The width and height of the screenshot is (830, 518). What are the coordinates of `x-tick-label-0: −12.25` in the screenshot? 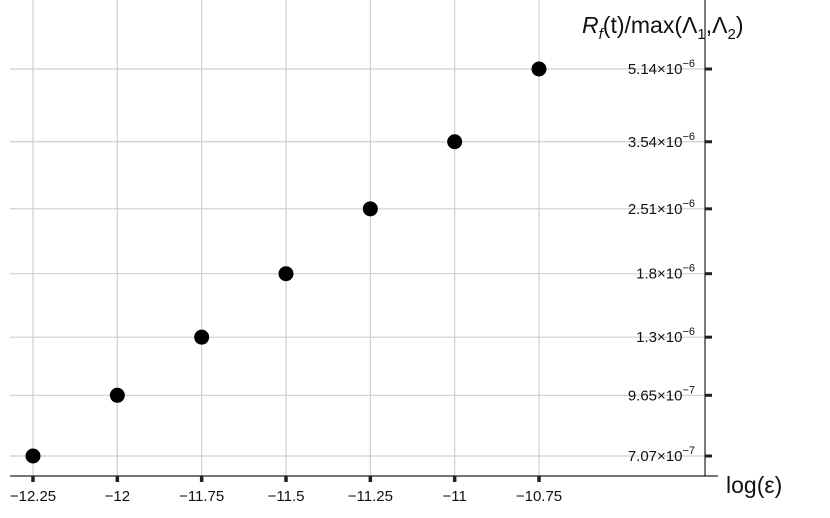 It's located at (33, 496).